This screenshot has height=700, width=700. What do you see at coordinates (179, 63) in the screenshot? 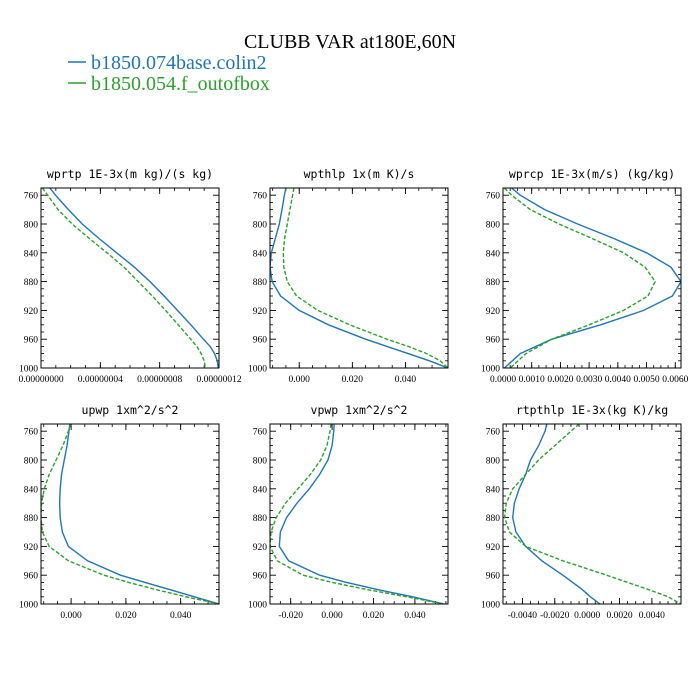
I see `legend-label-1: b1850.074base.colin2` at bounding box center [179, 63].